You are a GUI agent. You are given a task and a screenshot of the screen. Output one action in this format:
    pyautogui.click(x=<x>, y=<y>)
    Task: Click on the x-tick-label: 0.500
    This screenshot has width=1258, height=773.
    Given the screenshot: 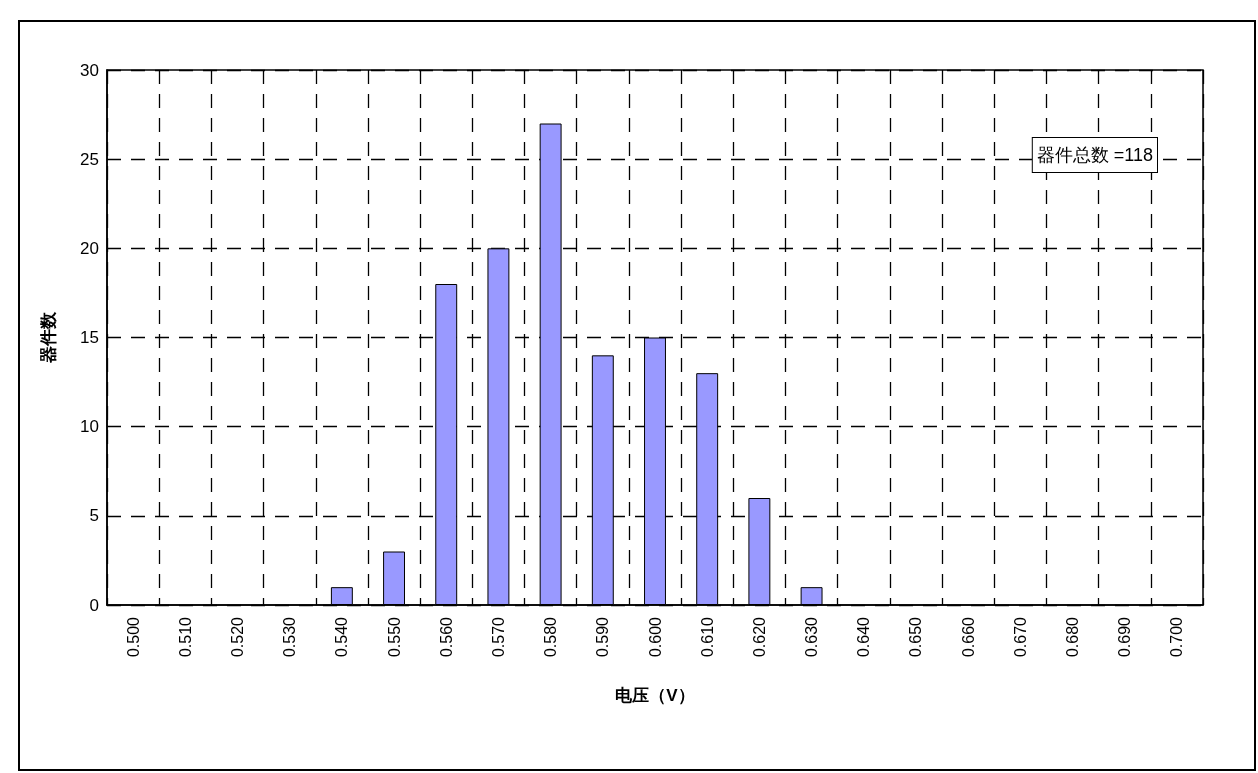 What is the action you would take?
    pyautogui.click(x=133, y=637)
    